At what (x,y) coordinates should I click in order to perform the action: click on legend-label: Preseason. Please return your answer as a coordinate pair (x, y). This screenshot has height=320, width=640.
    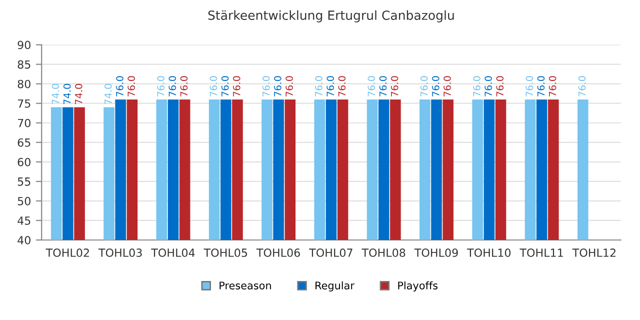
    Looking at the image, I should click on (245, 286).